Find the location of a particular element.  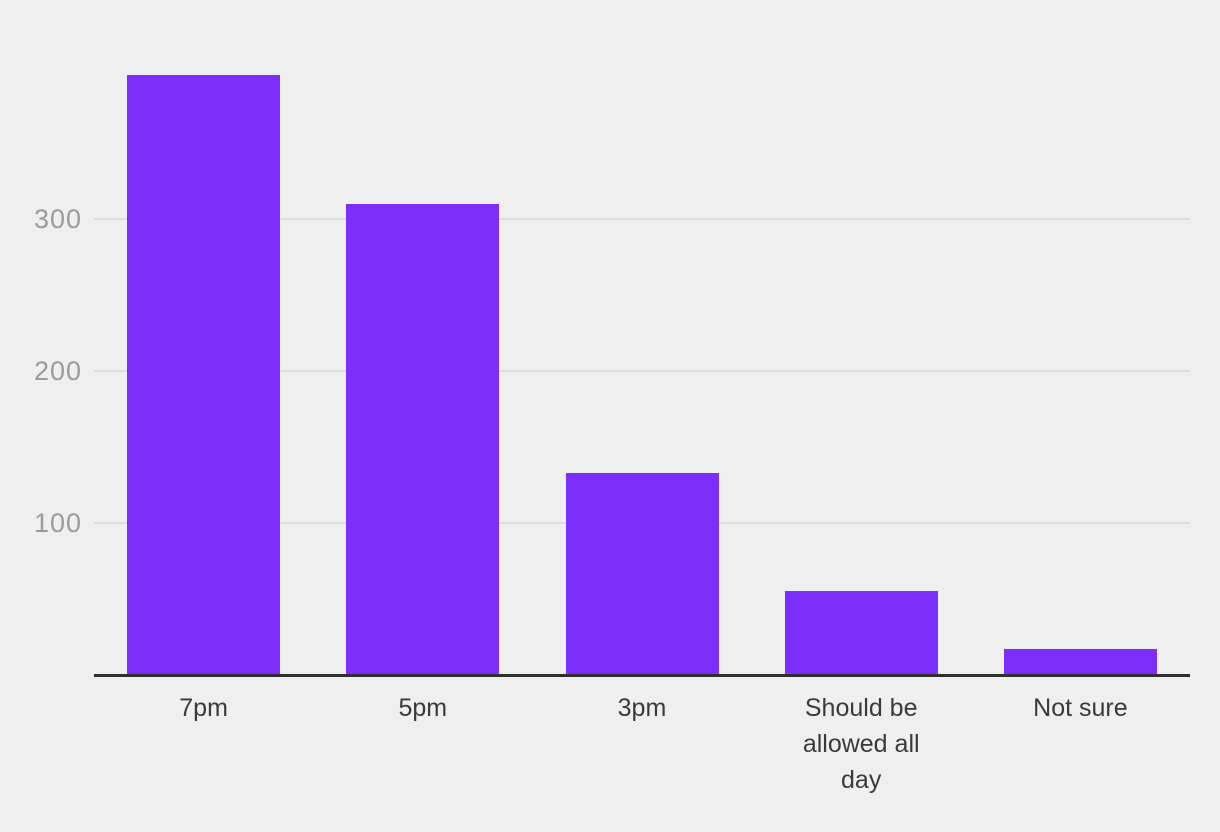

x-tick-label: Not sure is located at coordinates (1080, 708).